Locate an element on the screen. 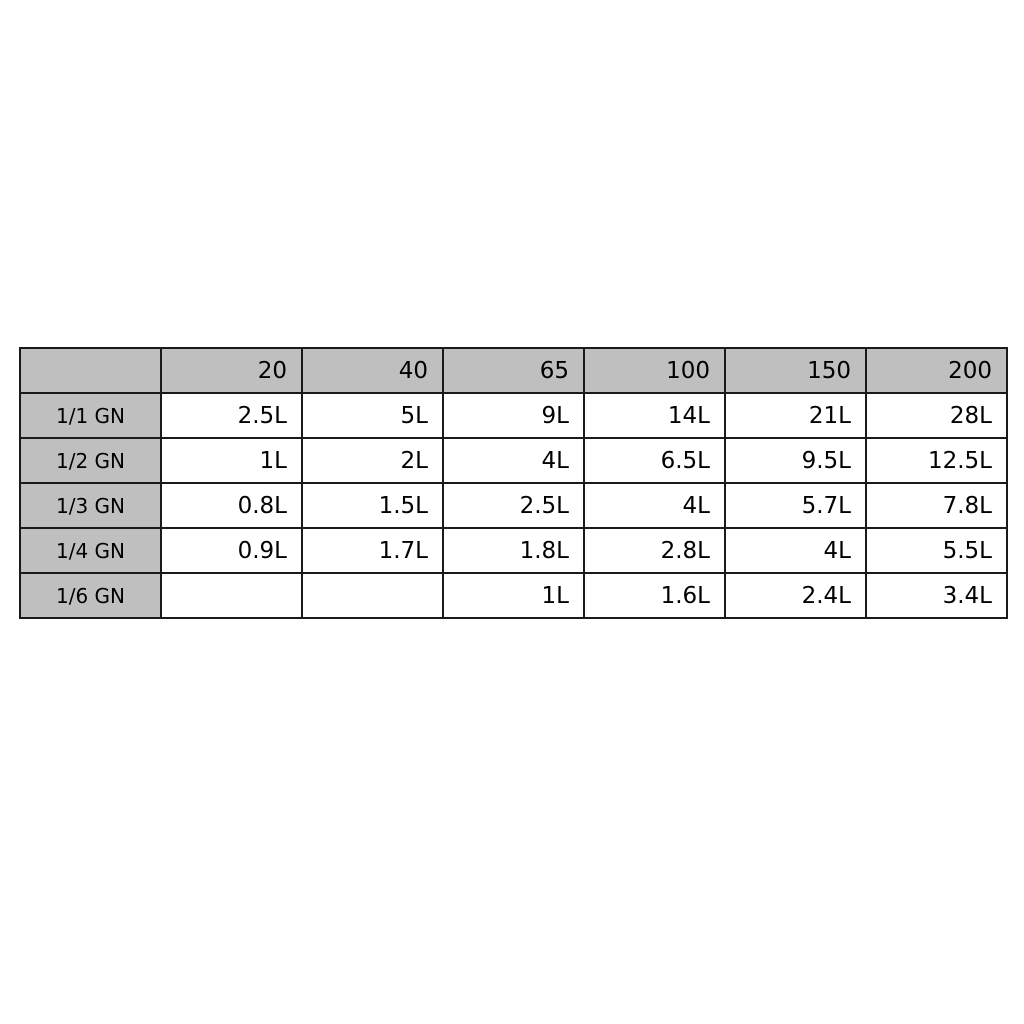  table-cell: 1.7L is located at coordinates (372, 550).